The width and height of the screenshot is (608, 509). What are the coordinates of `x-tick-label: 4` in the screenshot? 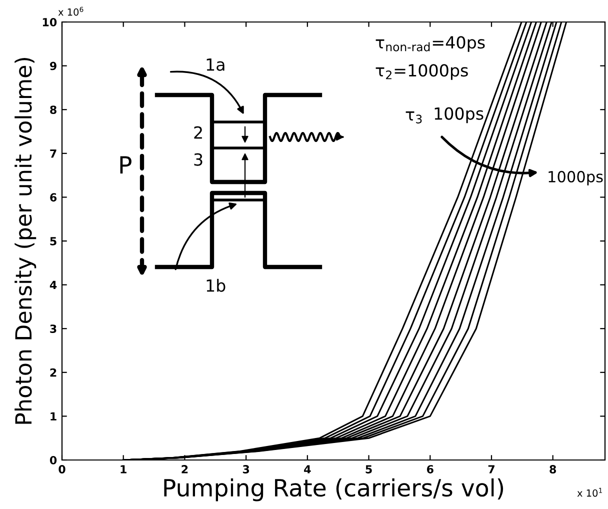 It's located at (307, 469).